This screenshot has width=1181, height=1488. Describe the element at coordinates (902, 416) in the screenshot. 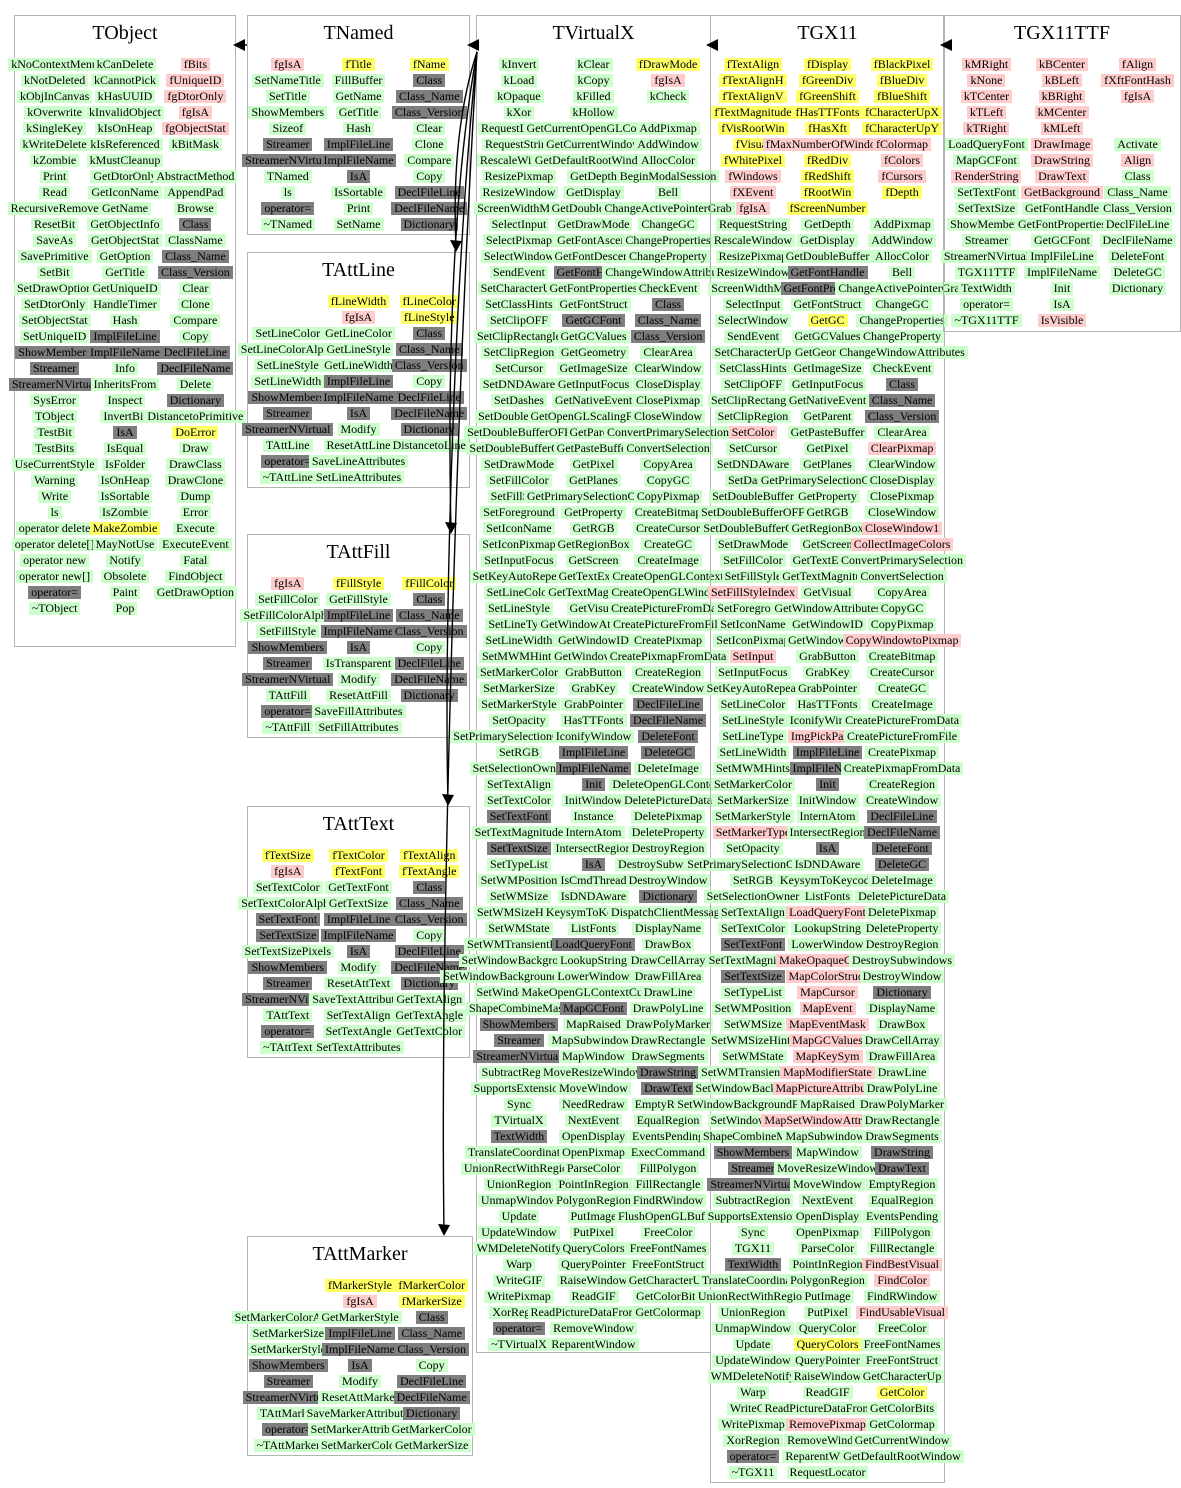

I see `member-Class_Version: Class_Version` at that location.